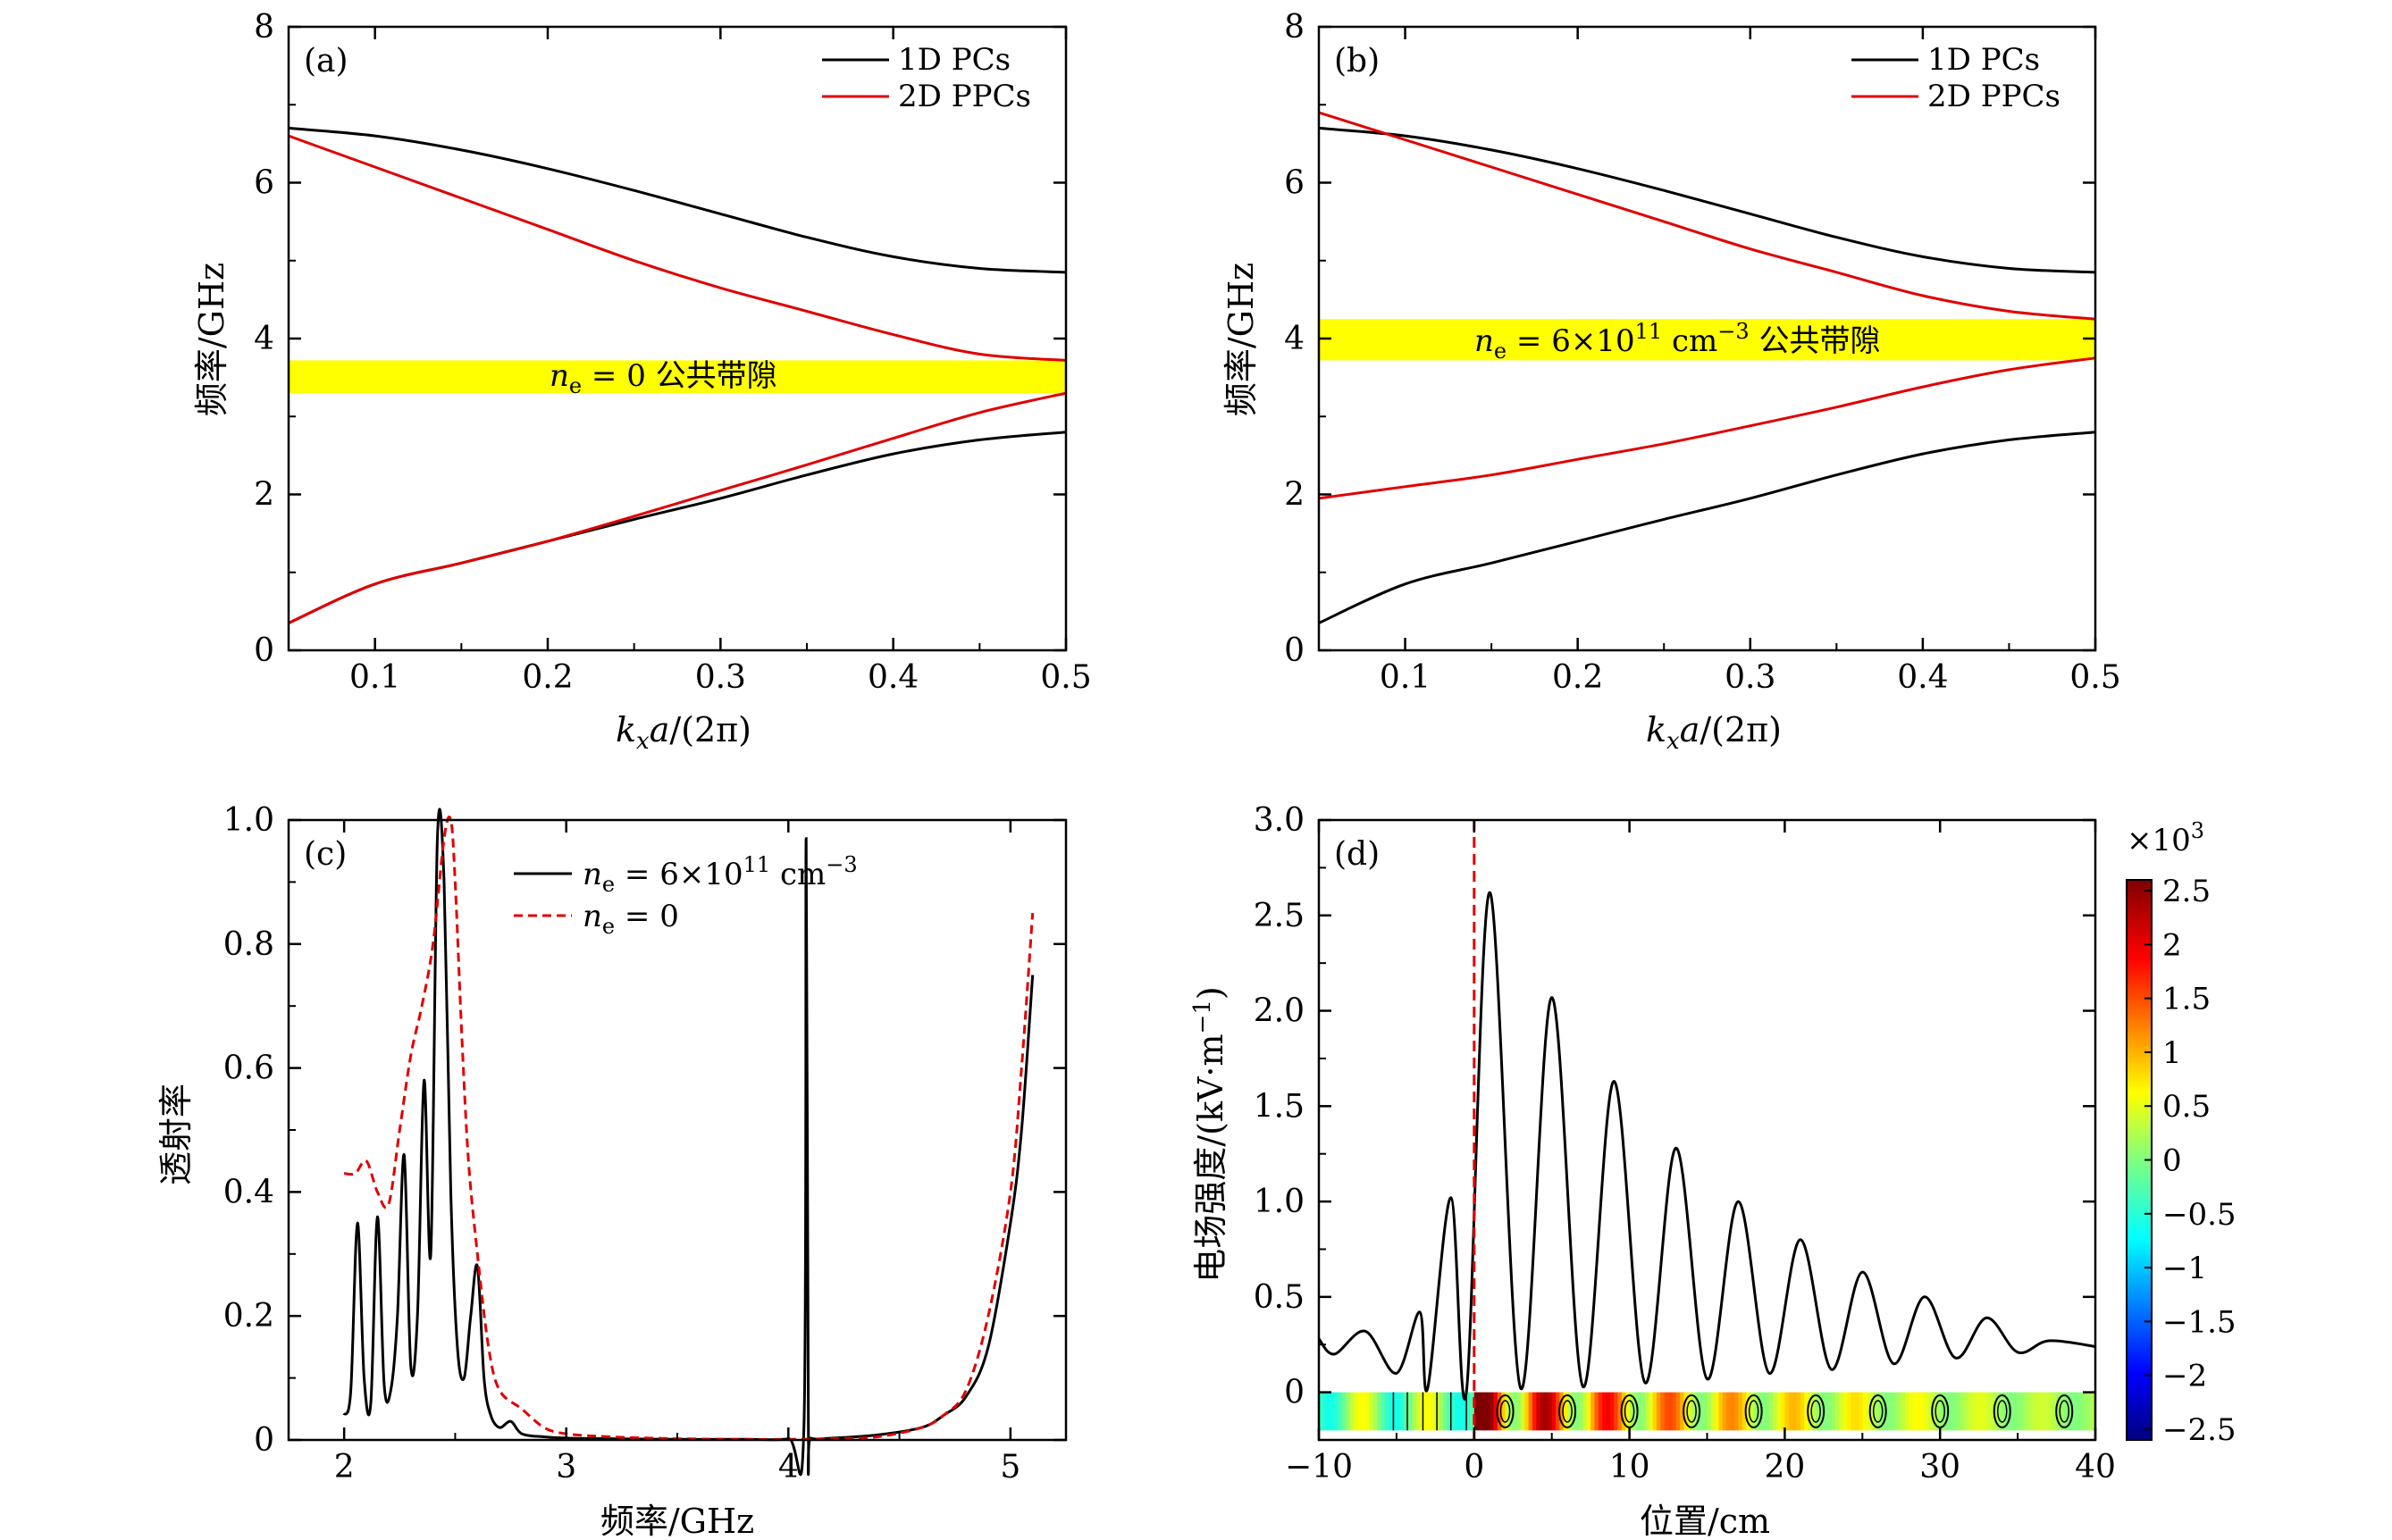  What do you see at coordinates (1707, 340) in the screenshot?
I see `gap-band` at bounding box center [1707, 340].